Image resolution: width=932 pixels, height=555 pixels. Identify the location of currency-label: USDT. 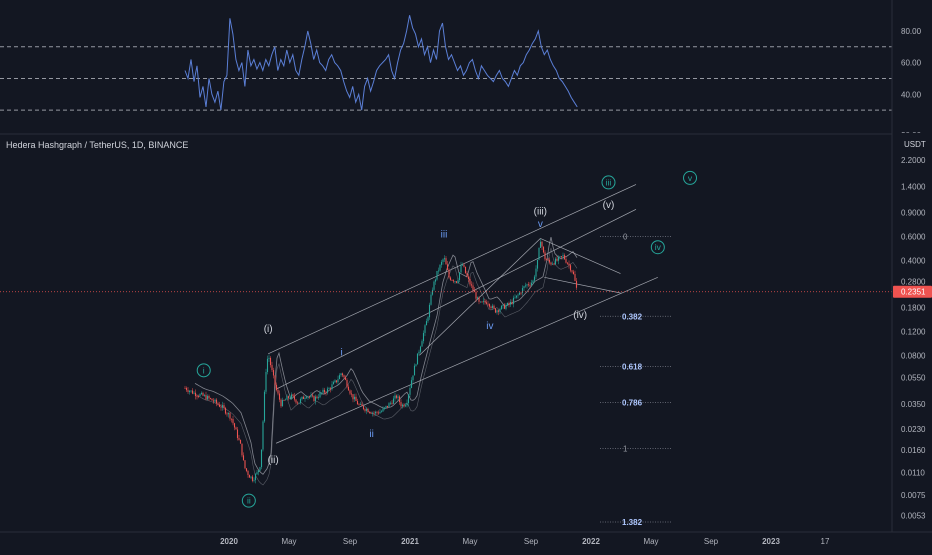
(915, 144).